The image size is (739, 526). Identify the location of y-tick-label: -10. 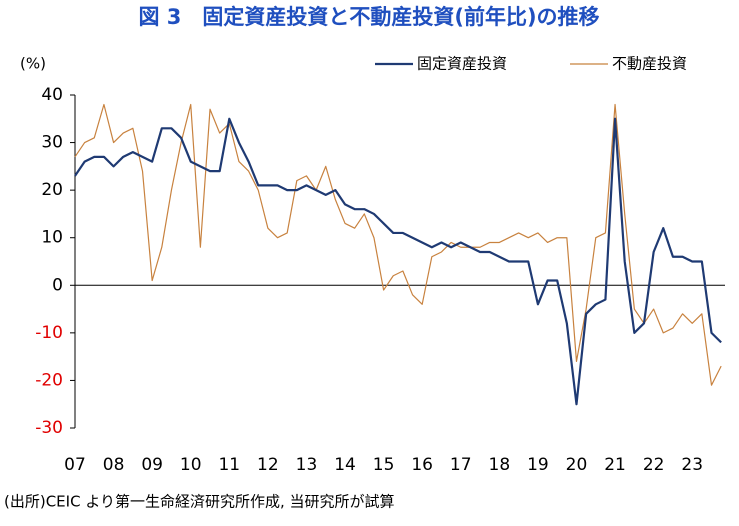
(49, 333).